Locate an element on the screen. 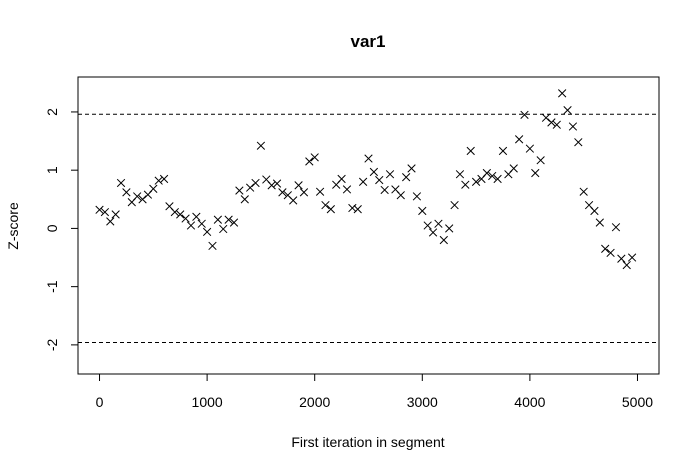 This screenshot has width=700, height=472. y-tick-label: -2 is located at coordinates (52, 344).